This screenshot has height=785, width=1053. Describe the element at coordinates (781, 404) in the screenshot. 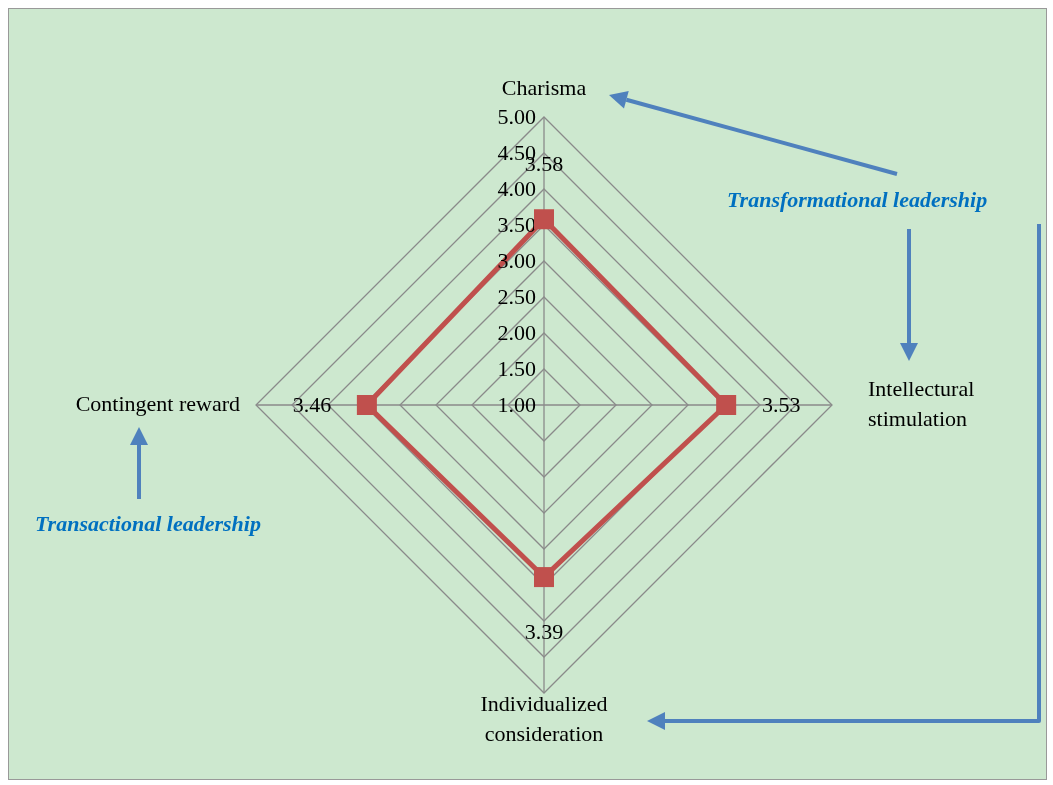

I see `data-label: 3.53` at that location.